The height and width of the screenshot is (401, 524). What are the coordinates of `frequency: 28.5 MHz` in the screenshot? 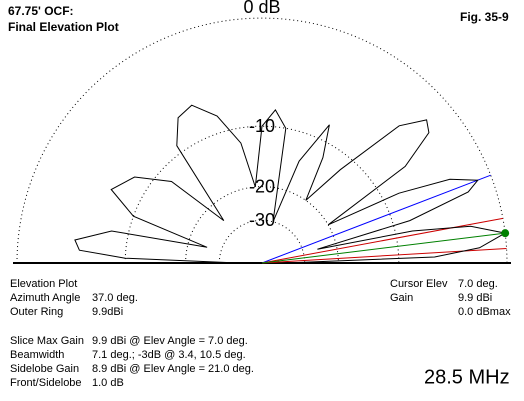 It's located at (467, 377).